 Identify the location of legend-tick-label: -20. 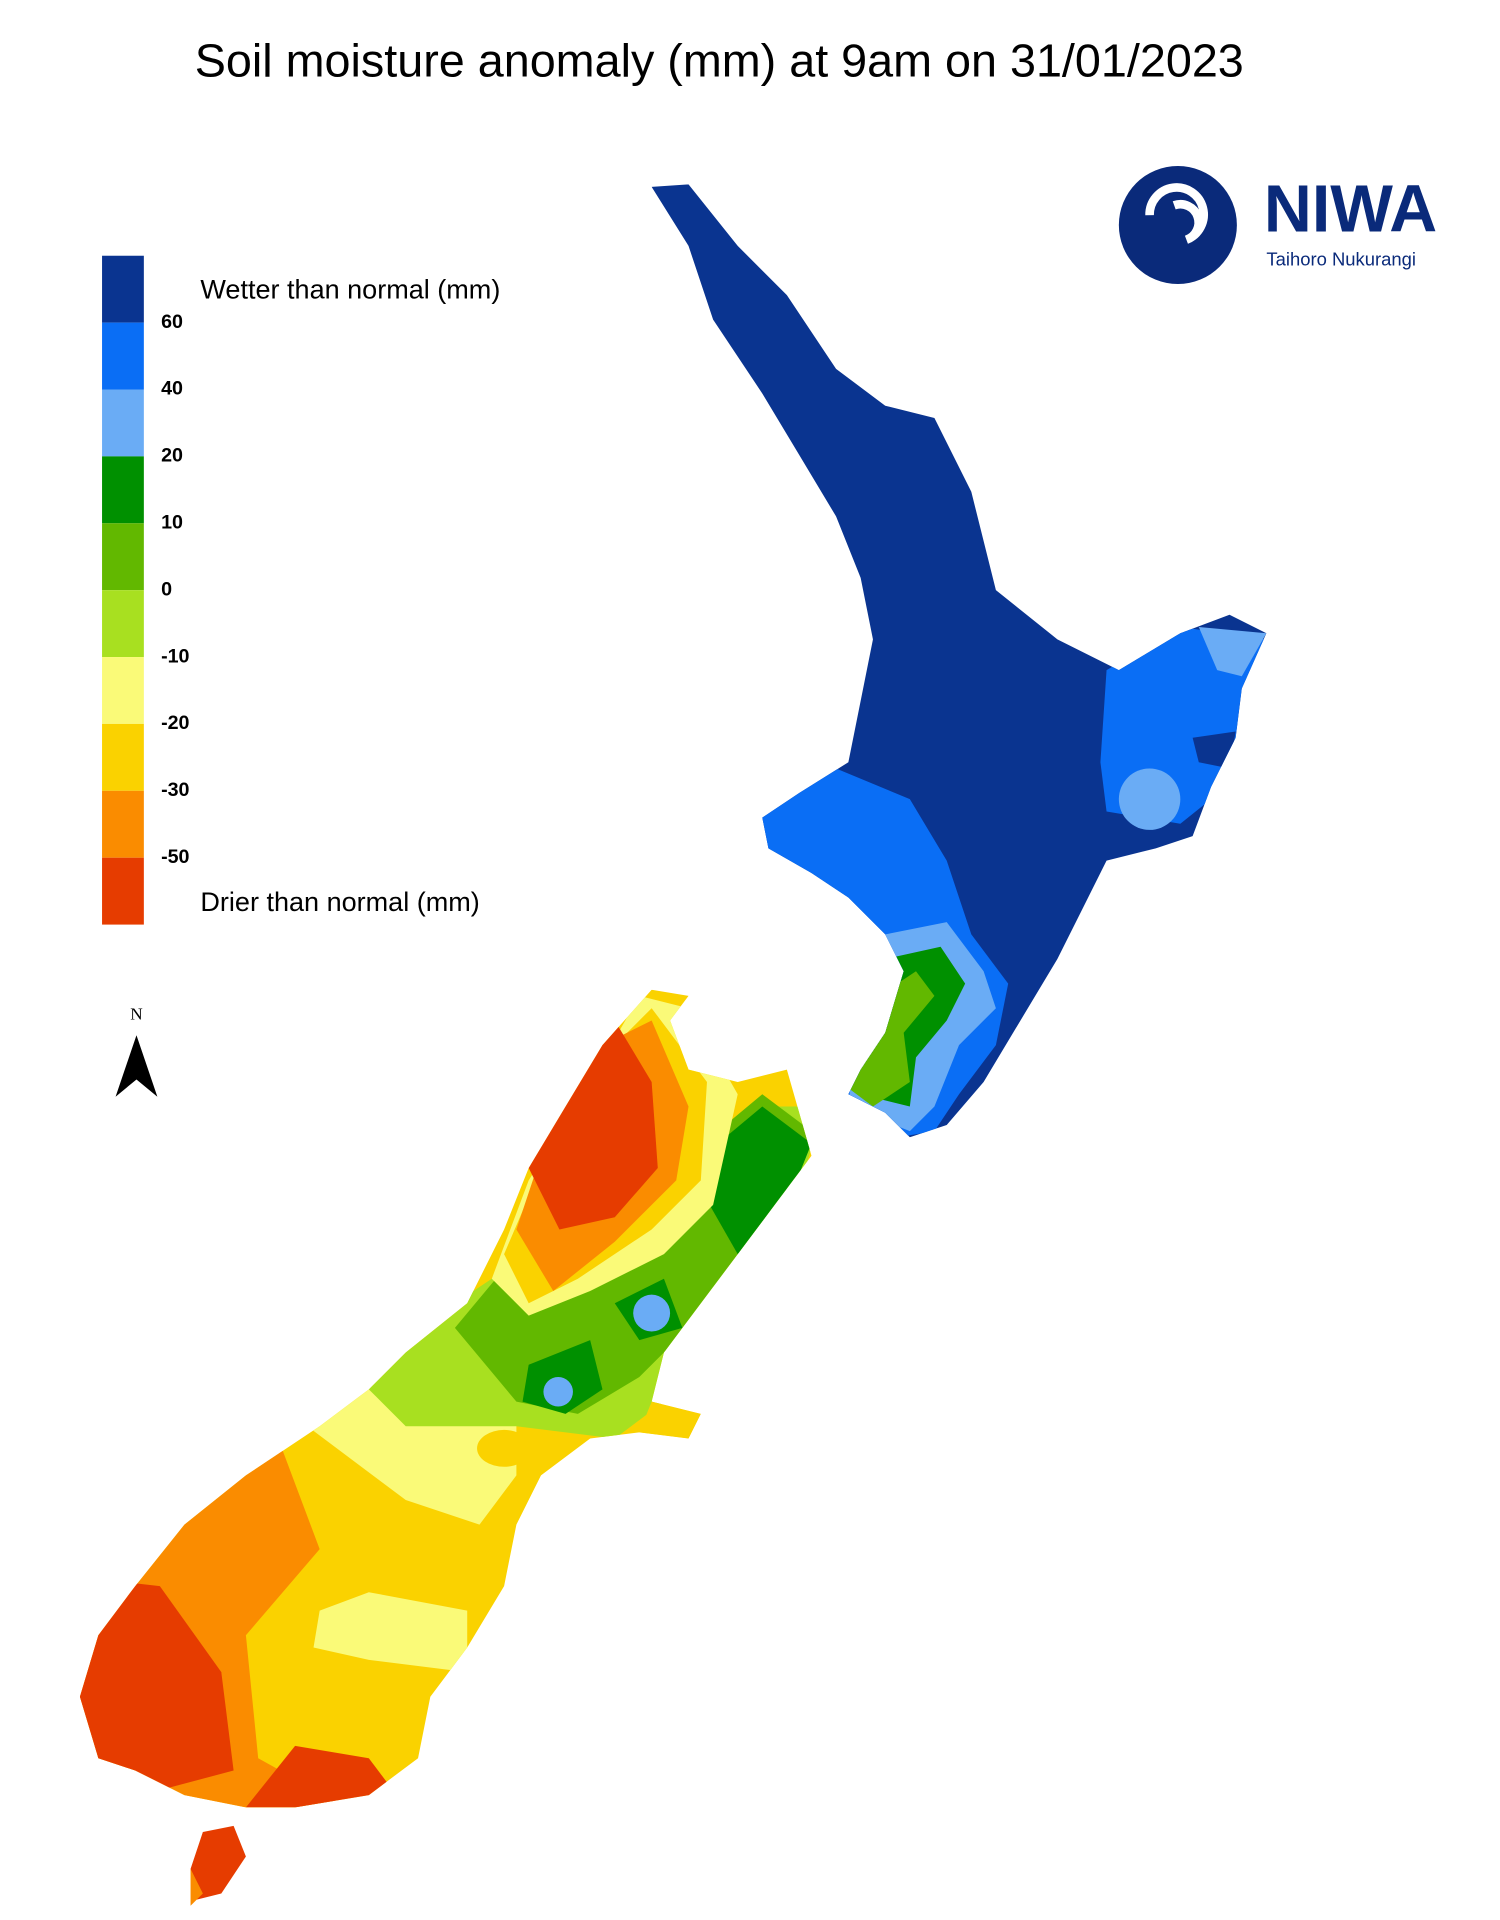
(175, 723).